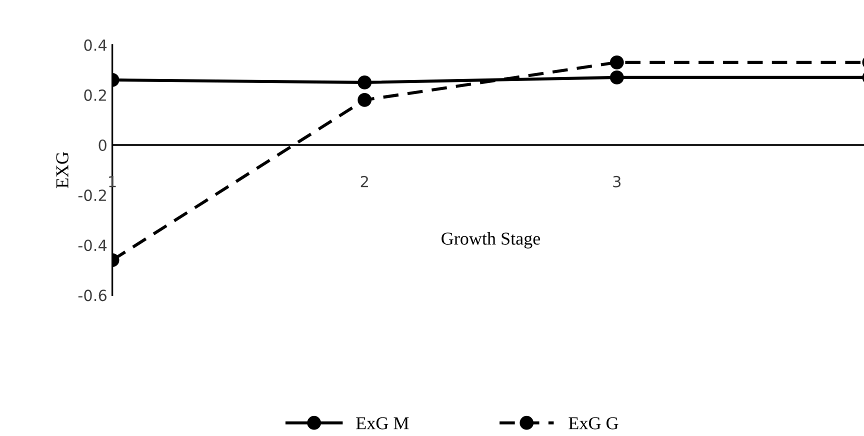 This screenshot has height=436, width=864. Describe the element at coordinates (364, 182) in the screenshot. I see `x-tick-label: 2` at that location.